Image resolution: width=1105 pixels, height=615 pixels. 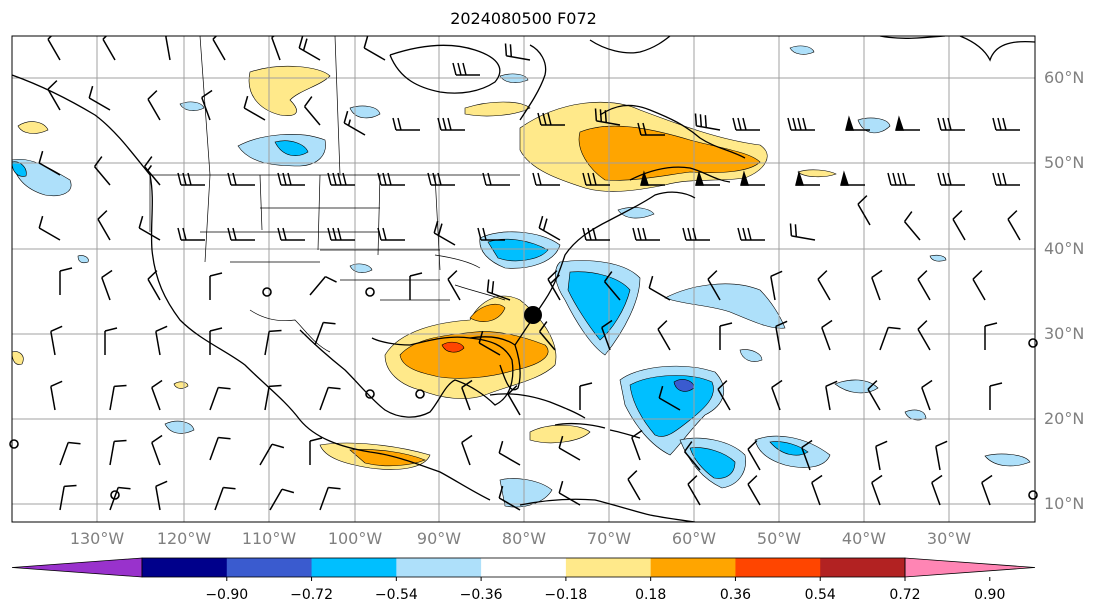 I want to click on negative-anomaly-midatlantic, so click(x=636, y=213).